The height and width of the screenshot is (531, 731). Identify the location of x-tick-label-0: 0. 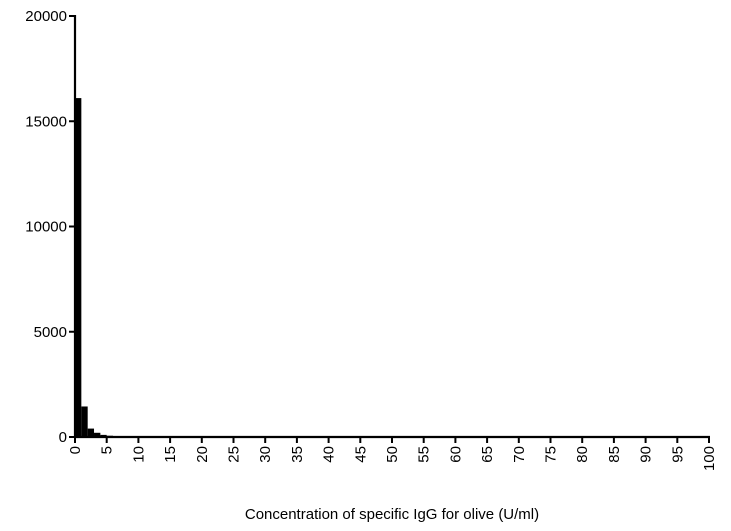
(75, 450).